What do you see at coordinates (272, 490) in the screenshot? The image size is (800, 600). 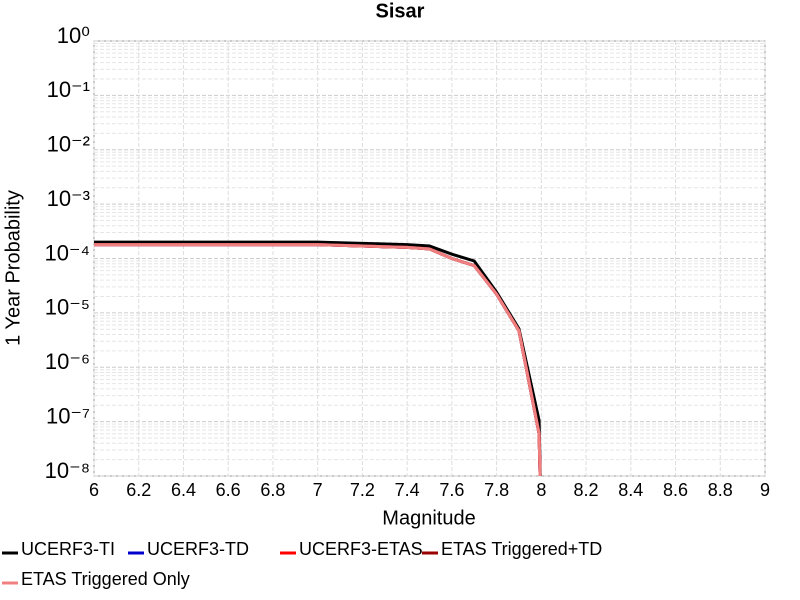 I see `x-tick-label: 6.8` at bounding box center [272, 490].